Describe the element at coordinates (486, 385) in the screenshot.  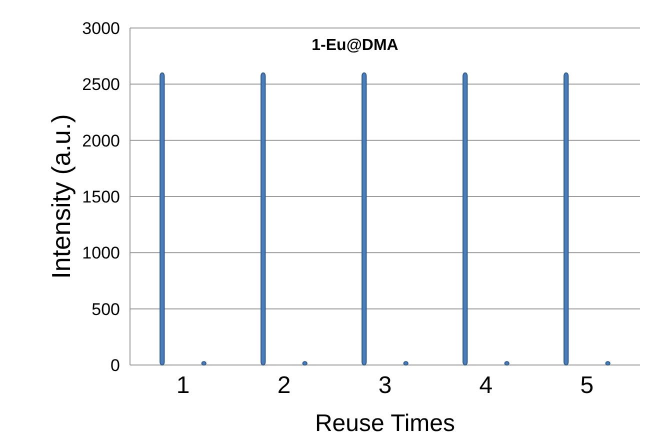
I see `x-tick-label: 4` at that location.